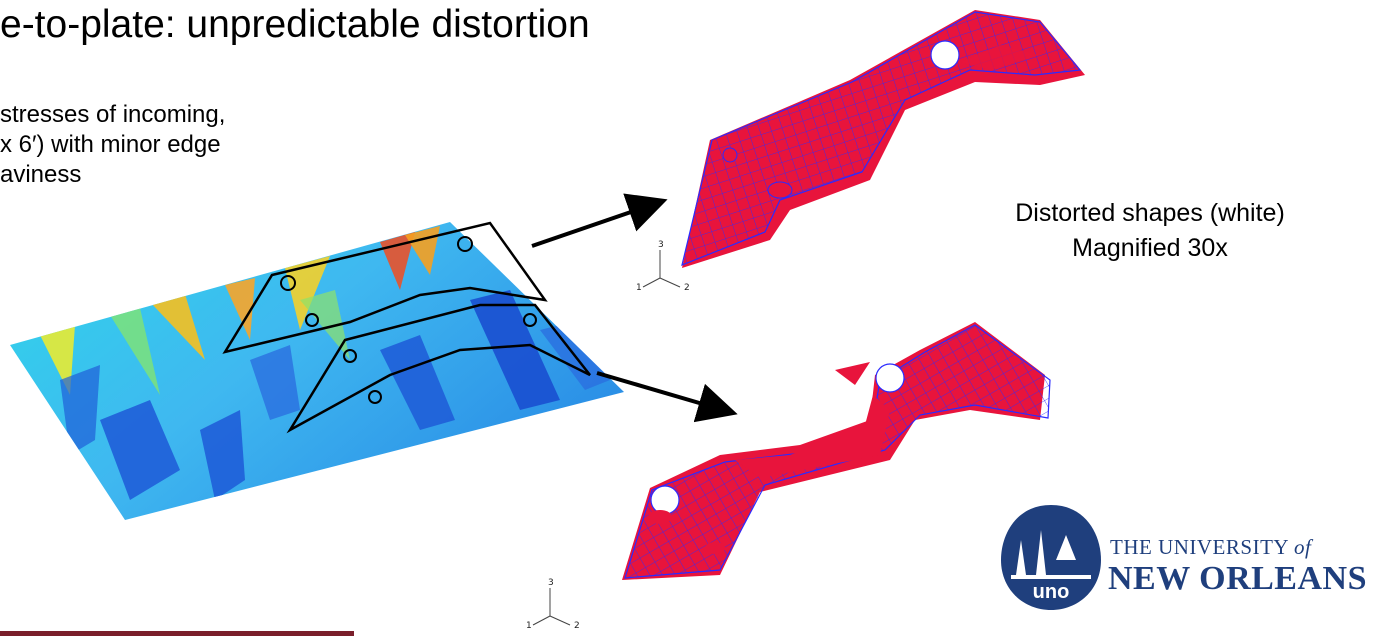 The width and height of the screenshot is (1382, 636). What do you see at coordinates (639, 288) in the screenshot?
I see `triad-top-axis-1: 1` at bounding box center [639, 288].